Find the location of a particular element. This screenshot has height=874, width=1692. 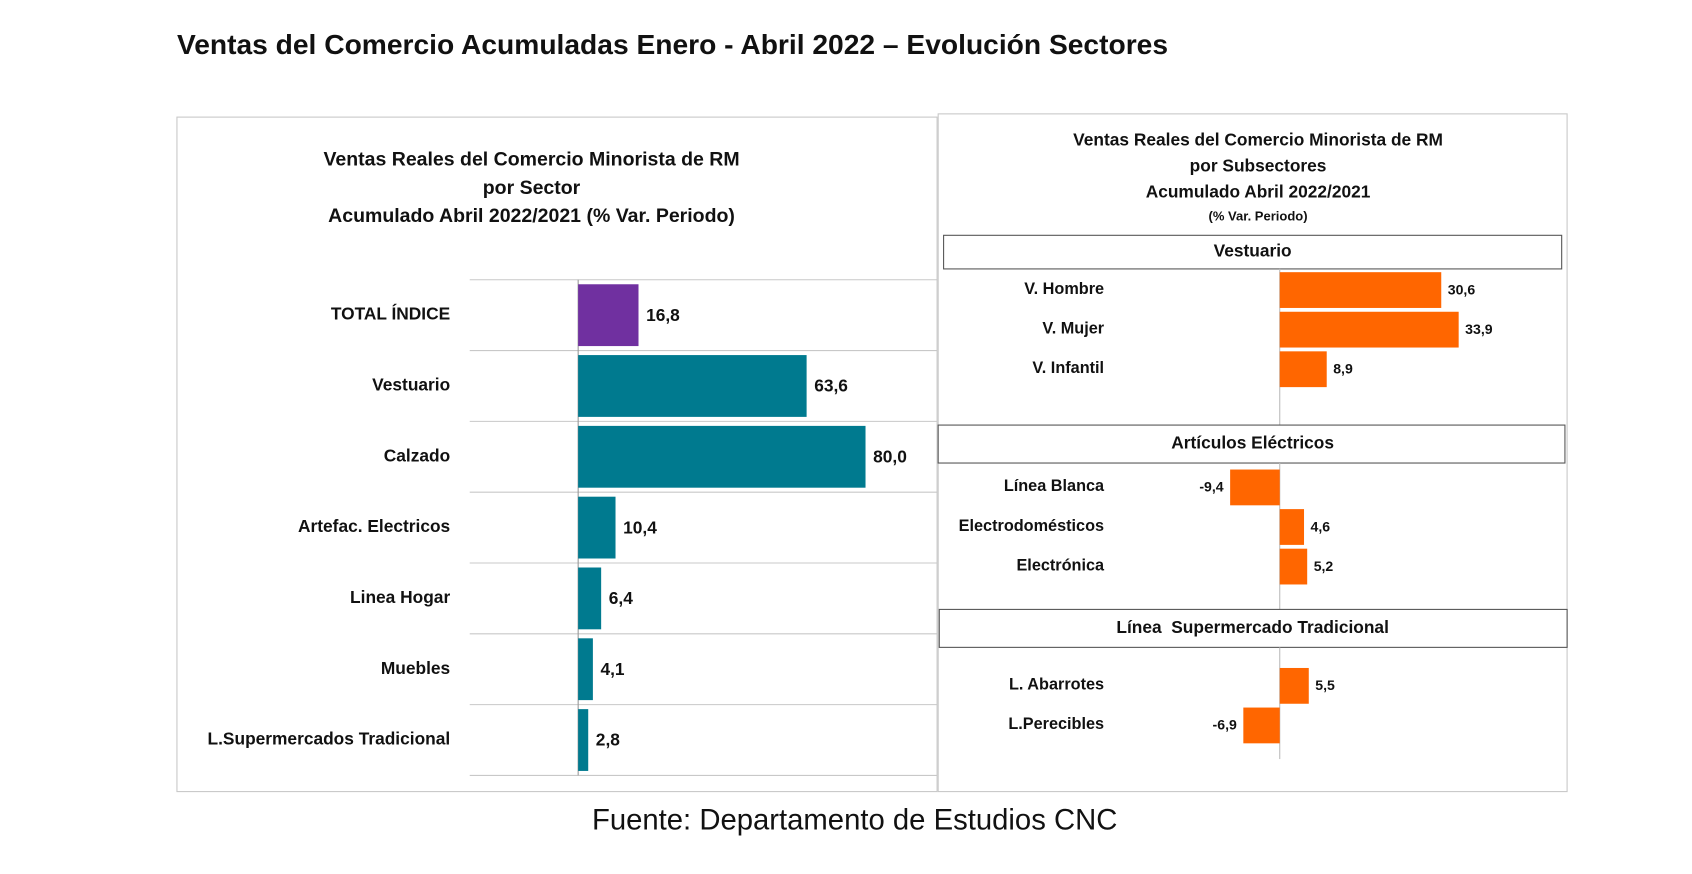

value-label: 8,9 is located at coordinates (1343, 368).